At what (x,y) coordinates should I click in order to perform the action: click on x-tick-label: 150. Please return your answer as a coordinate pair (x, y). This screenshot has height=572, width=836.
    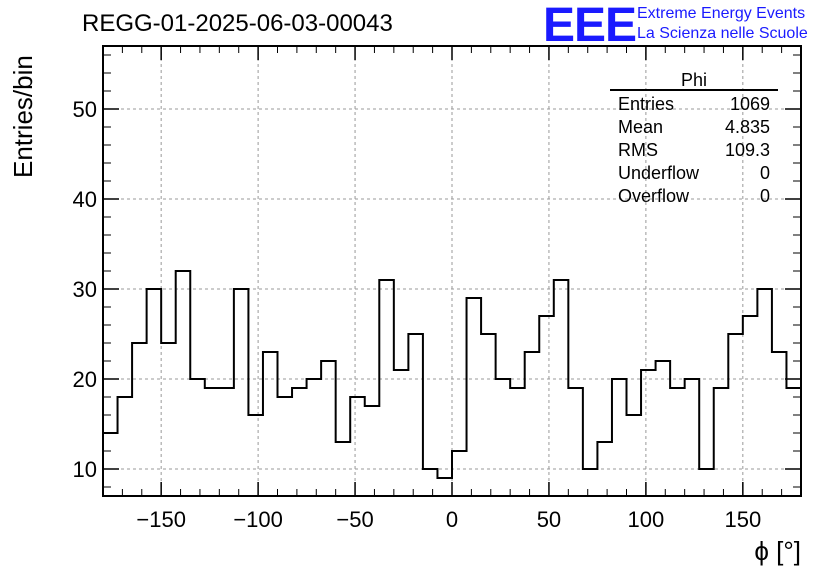
    Looking at the image, I should click on (742, 519).